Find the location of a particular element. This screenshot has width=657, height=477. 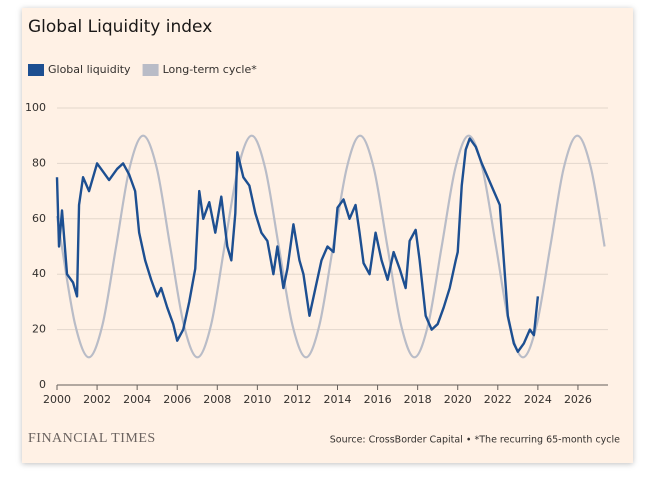

x-tick-label: 2022 is located at coordinates (498, 399).